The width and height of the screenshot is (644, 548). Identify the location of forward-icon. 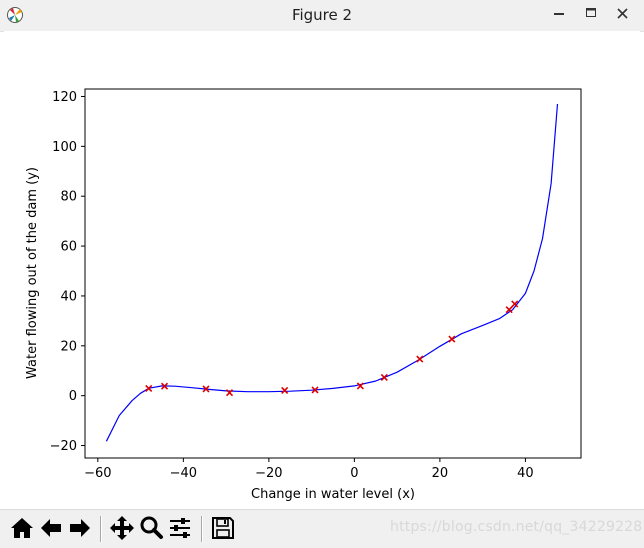
(80, 528).